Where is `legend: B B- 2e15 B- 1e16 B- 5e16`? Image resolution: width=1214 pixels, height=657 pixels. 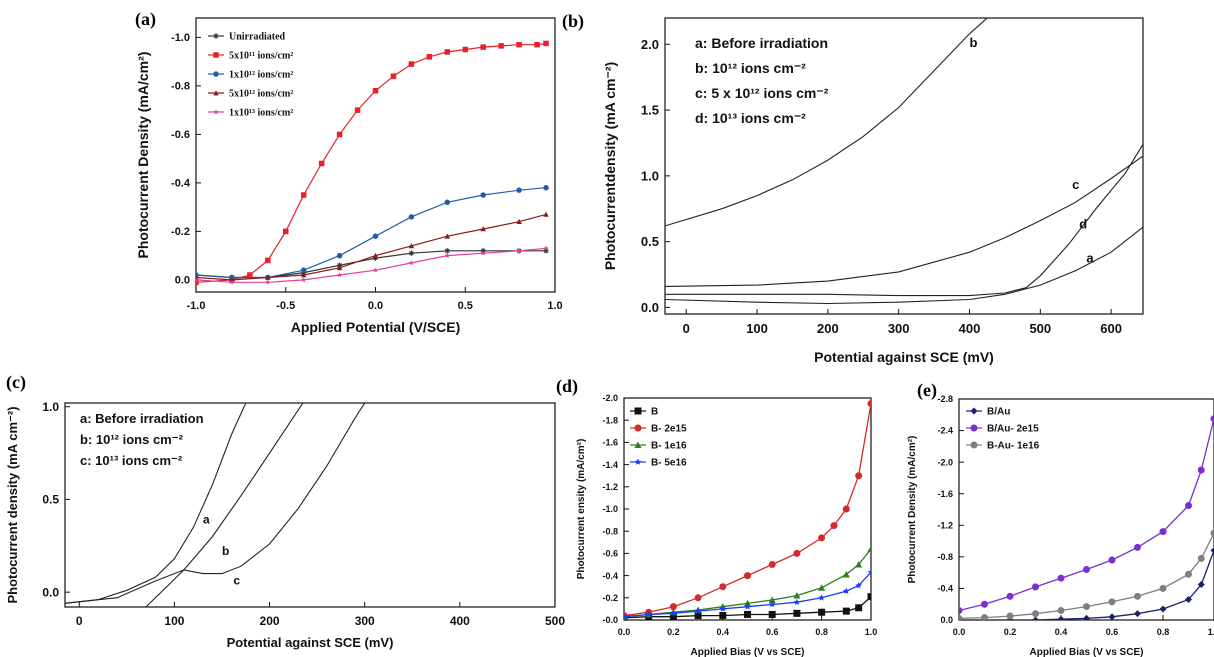 legend: B B- 2e15 B- 1e16 B- 5e16 is located at coordinates (658, 438).